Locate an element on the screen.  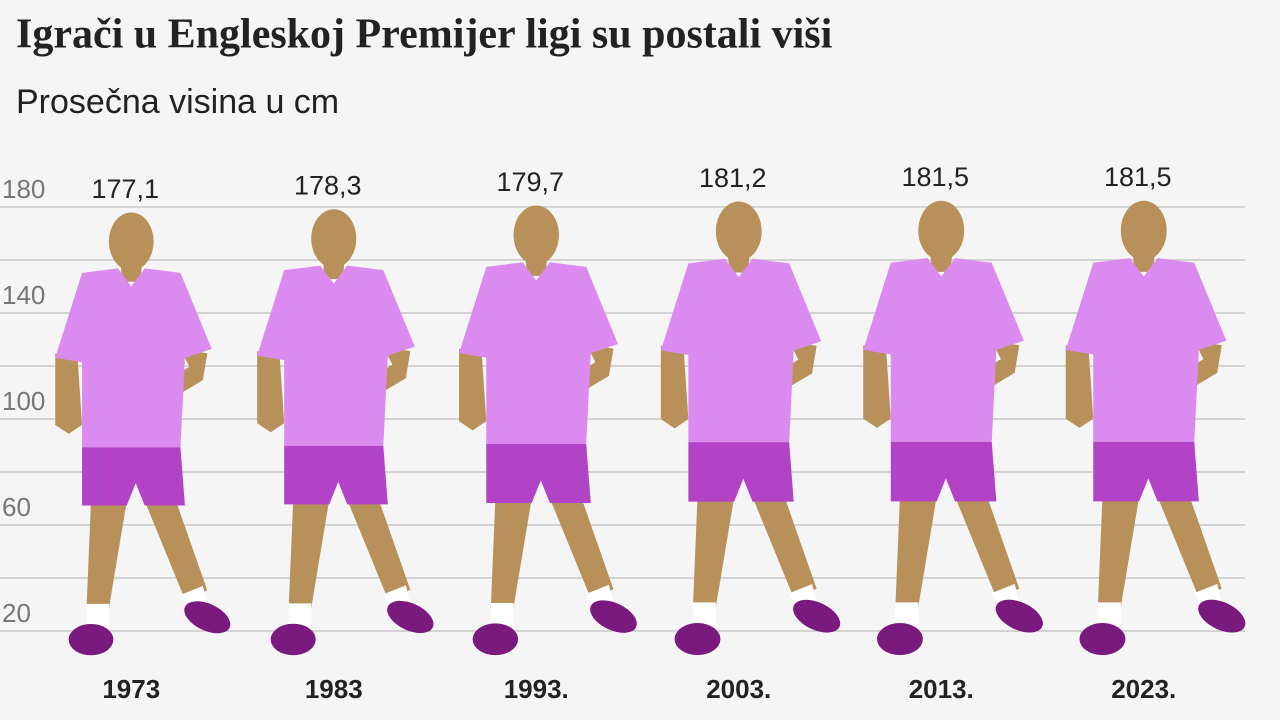
y-tick-label: 60 is located at coordinates (16, 507).